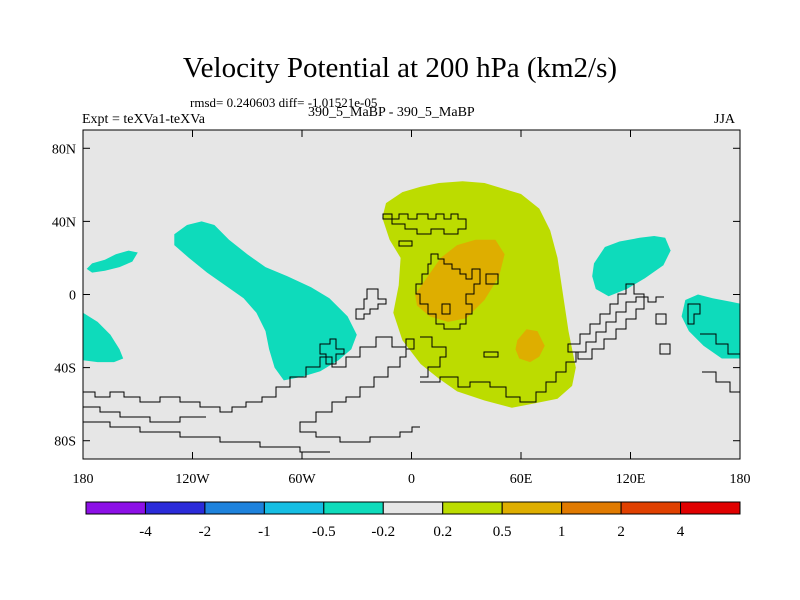 The width and height of the screenshot is (800, 600). Describe the element at coordinates (145, 532) in the screenshot. I see `colorbar-label: -4` at that location.